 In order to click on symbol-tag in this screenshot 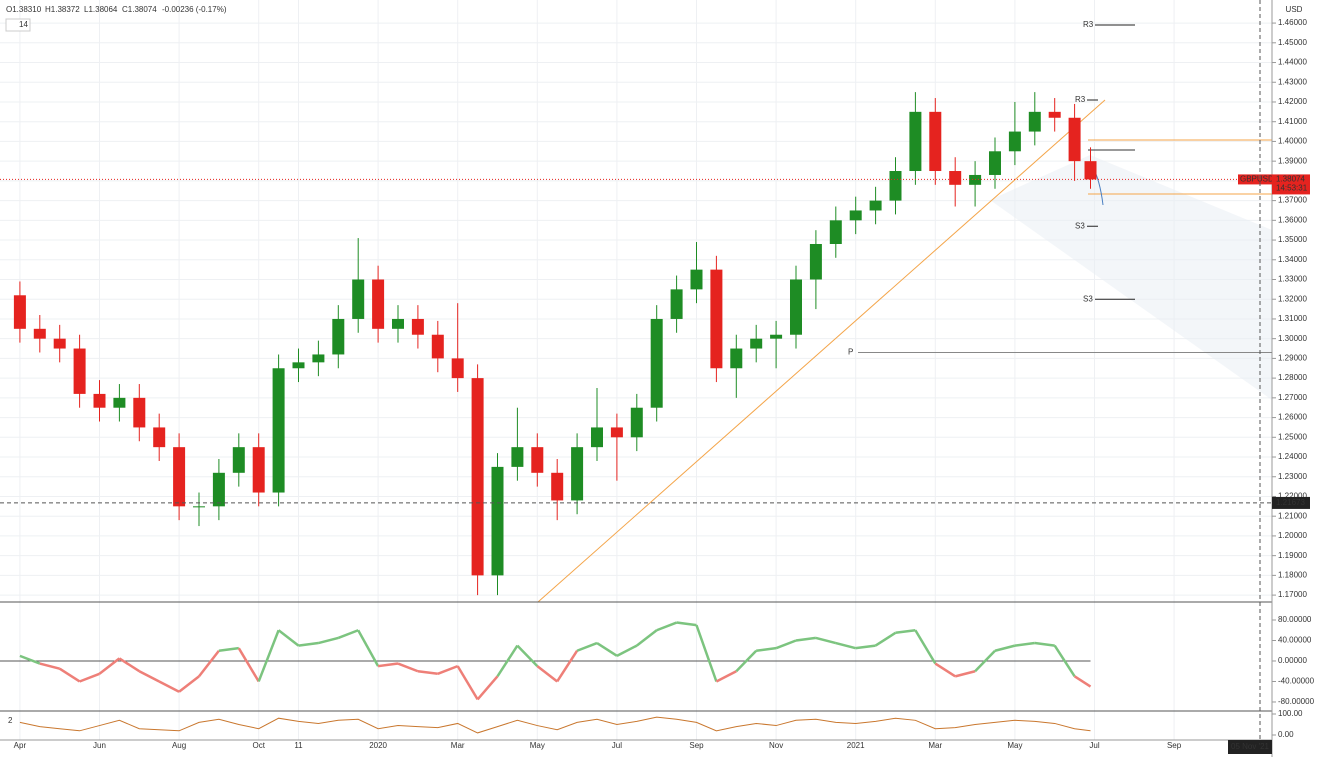, I will do `click(1255, 179)`.